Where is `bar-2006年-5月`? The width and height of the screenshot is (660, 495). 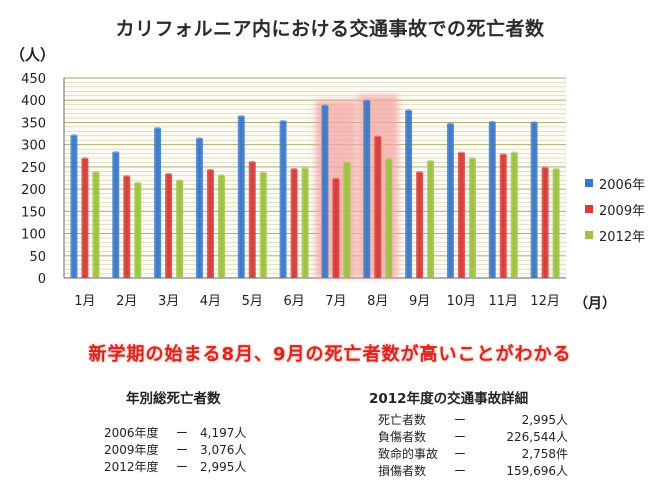
bar-2006年-5月 is located at coordinates (241, 197).